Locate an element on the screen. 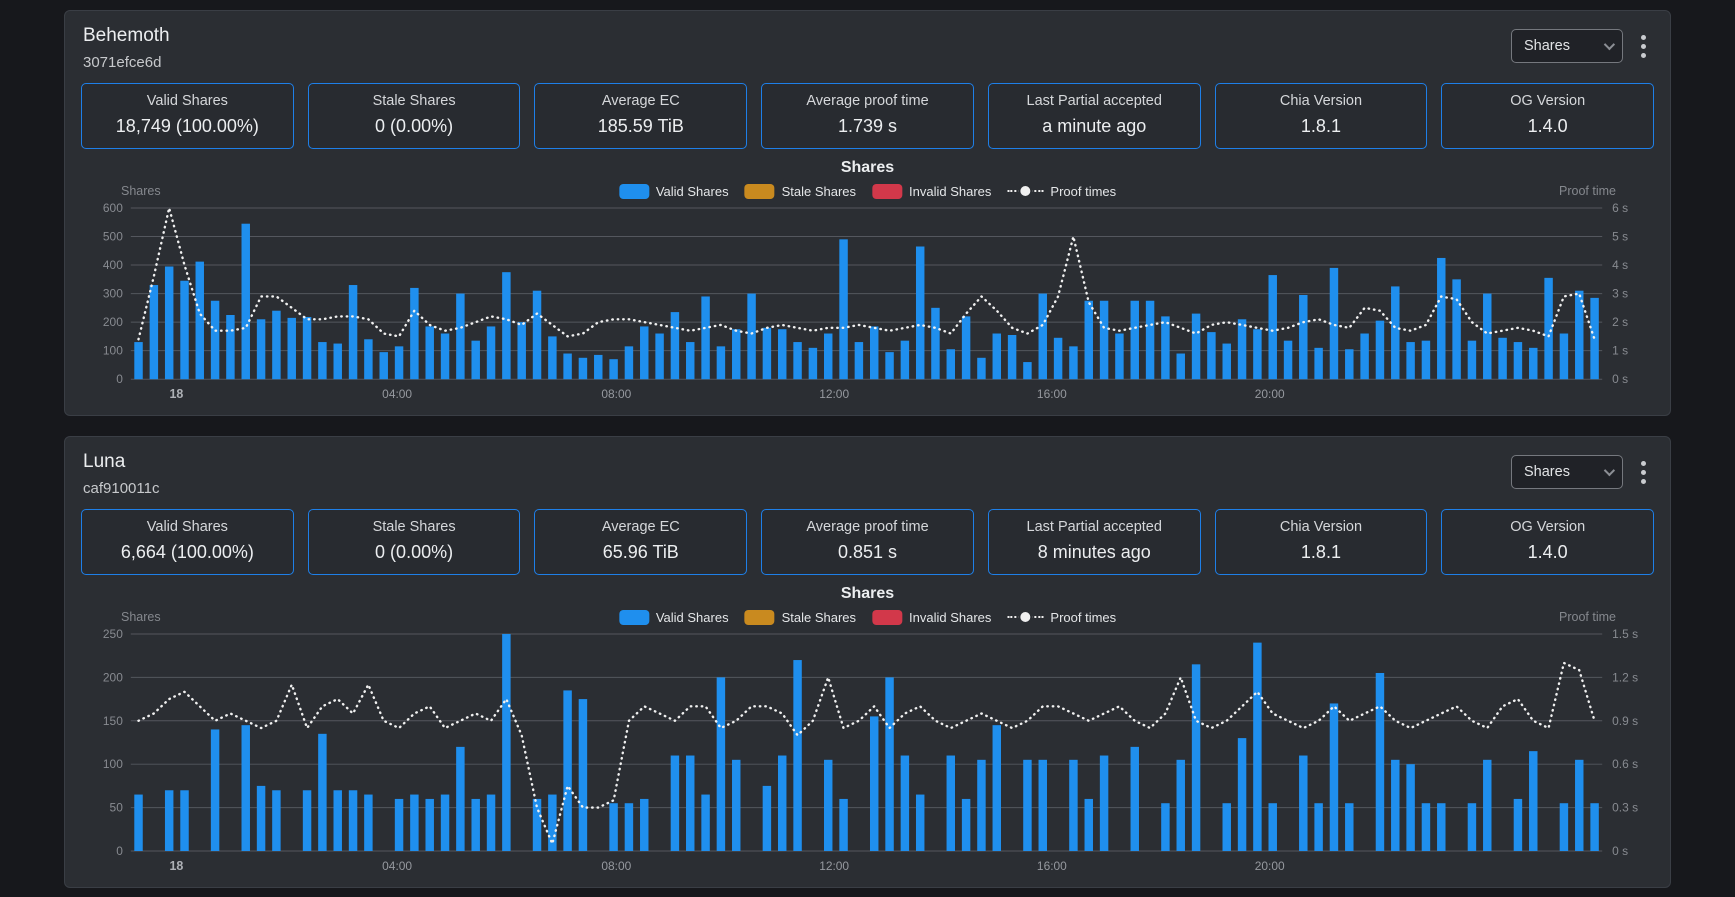 Image resolution: width=1735 pixels, height=897 pixels. stat-value: a minute ago is located at coordinates (1094, 126).